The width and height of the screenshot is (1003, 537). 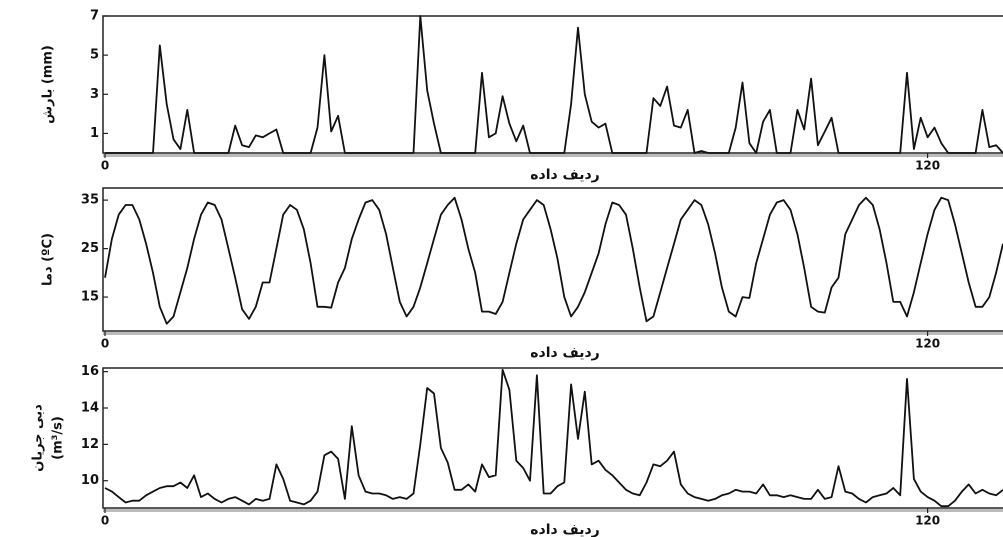 I want to click on y-tick-label: 25, so click(x=90, y=248).